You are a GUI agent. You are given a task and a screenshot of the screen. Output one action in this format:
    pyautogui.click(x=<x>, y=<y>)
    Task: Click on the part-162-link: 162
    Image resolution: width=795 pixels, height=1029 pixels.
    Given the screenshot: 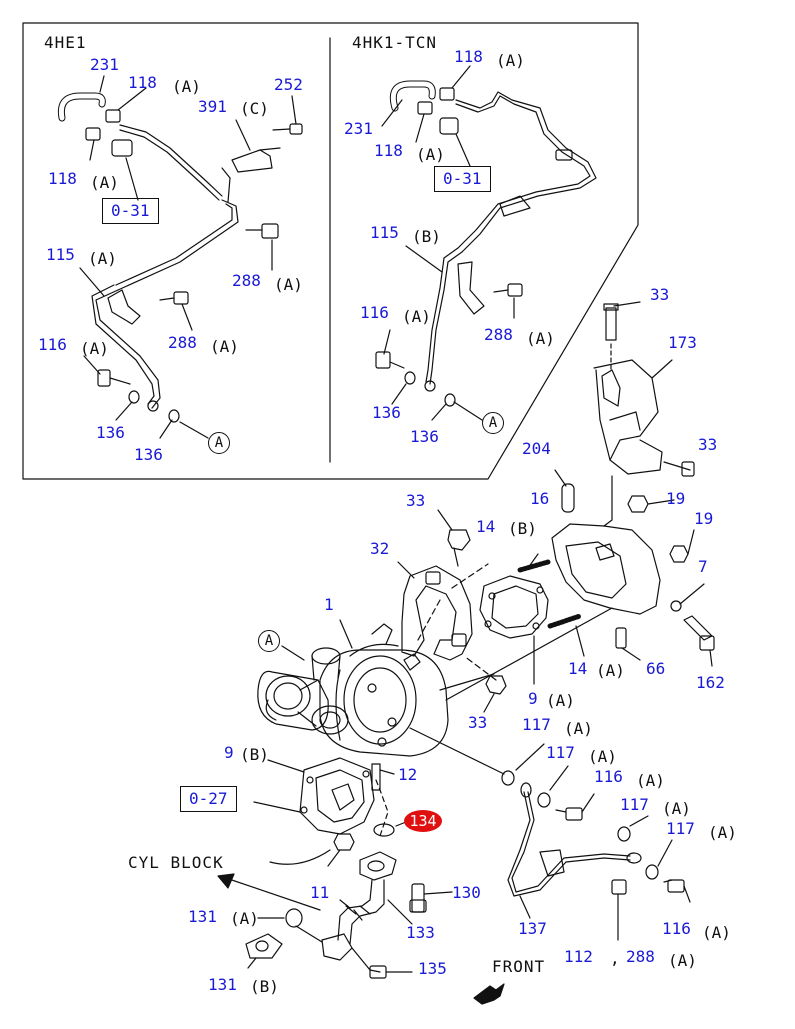 What is the action you would take?
    pyautogui.click(x=710, y=682)
    